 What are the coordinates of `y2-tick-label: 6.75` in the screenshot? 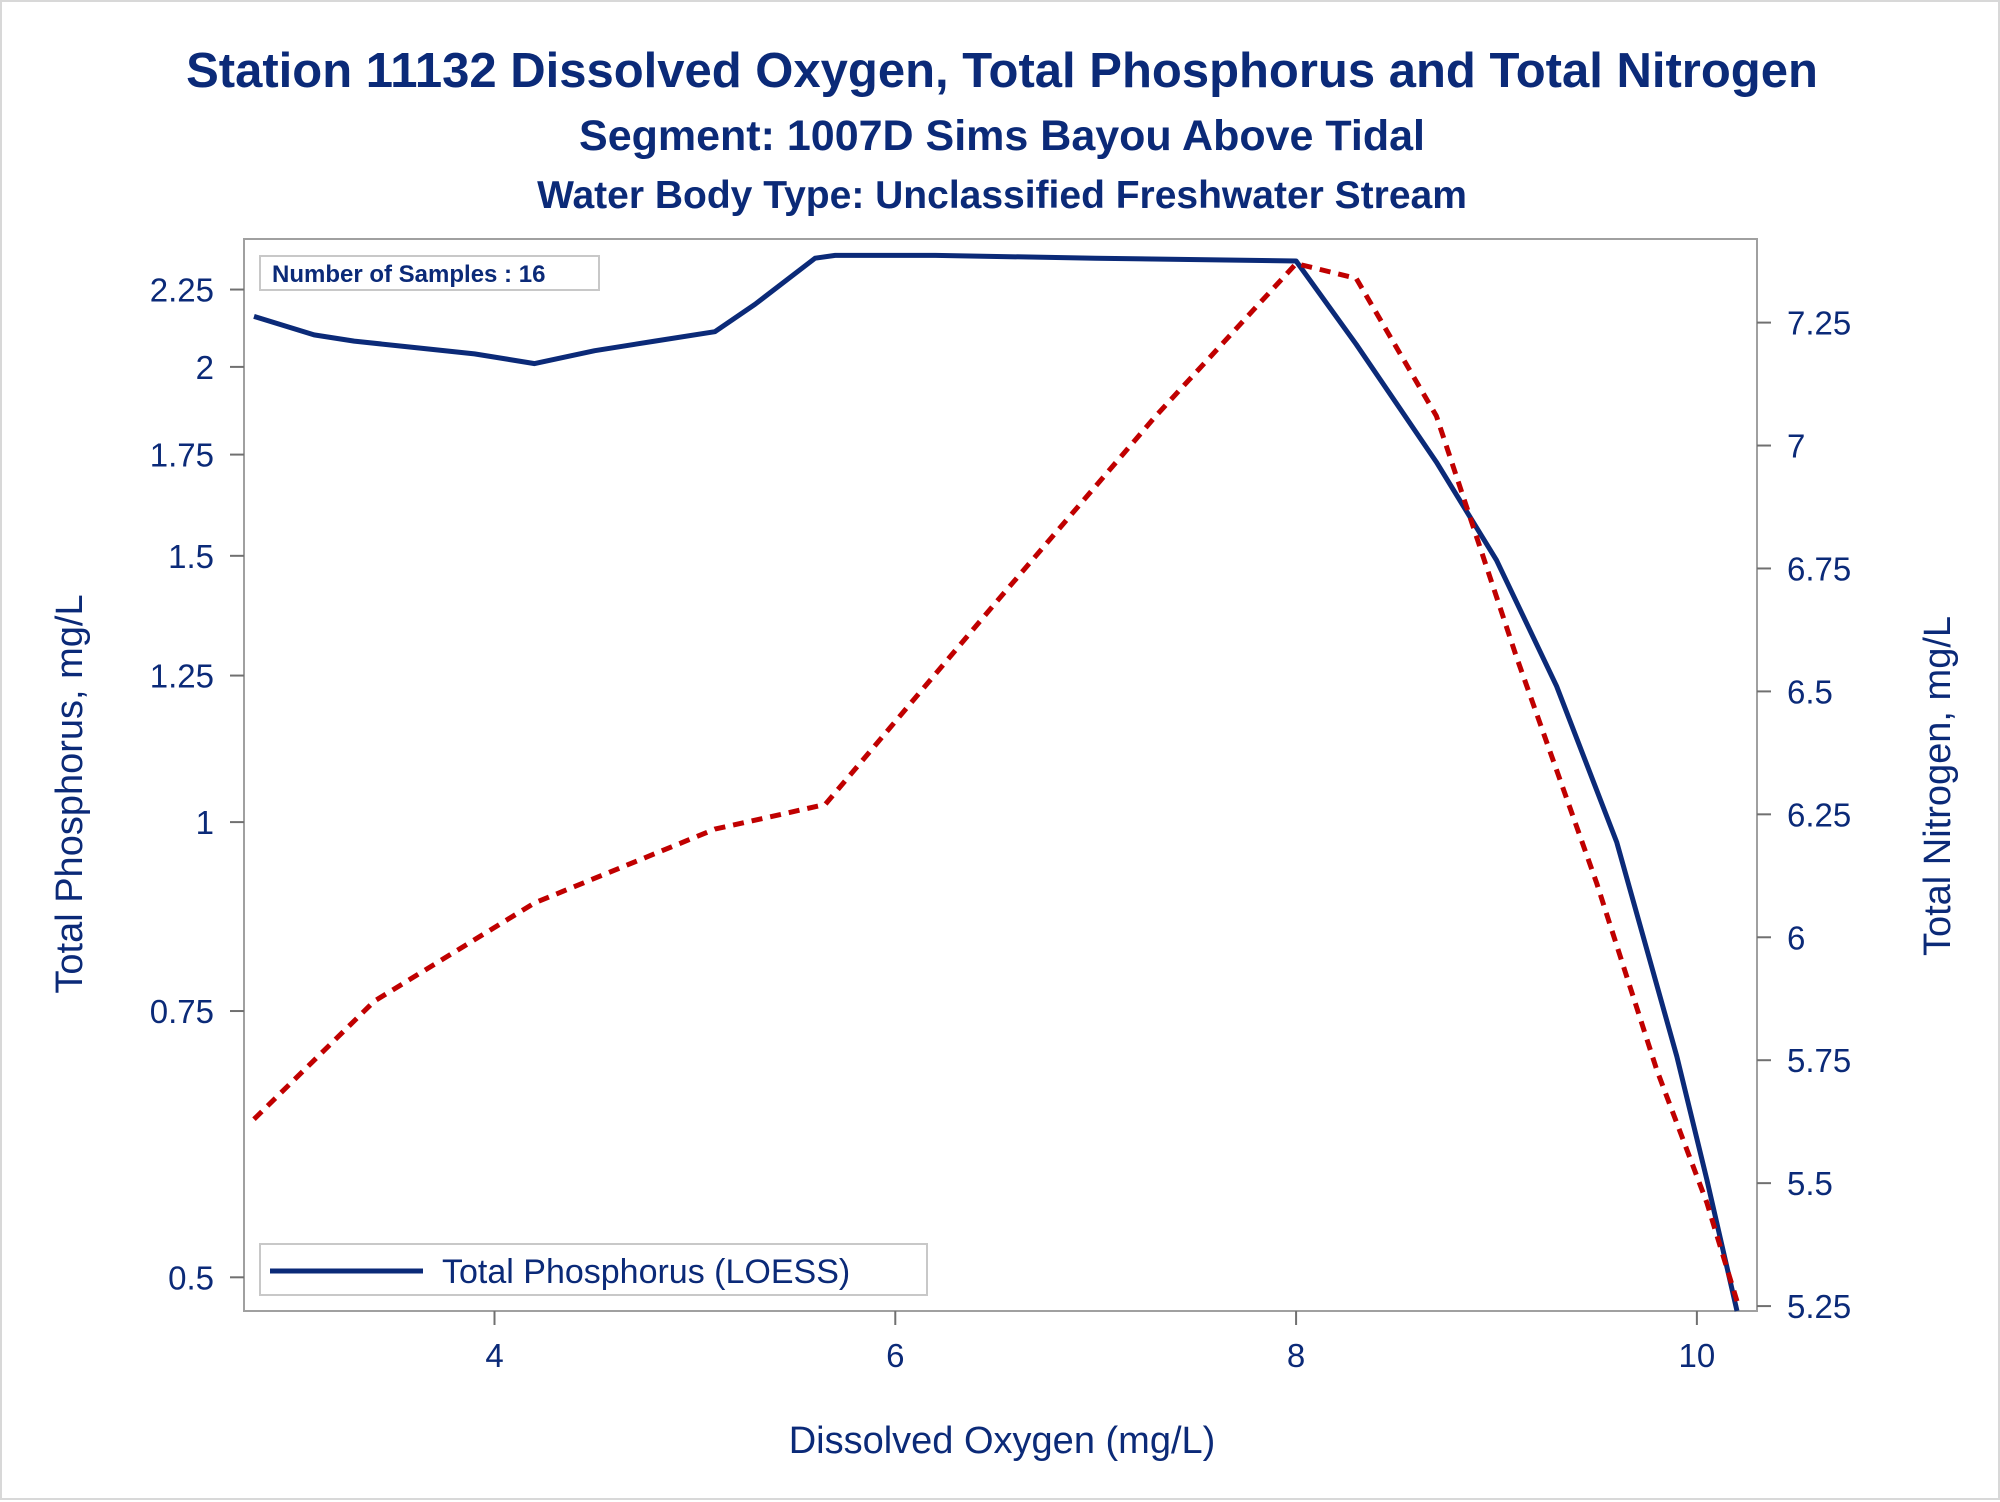 It's located at (1819, 568).